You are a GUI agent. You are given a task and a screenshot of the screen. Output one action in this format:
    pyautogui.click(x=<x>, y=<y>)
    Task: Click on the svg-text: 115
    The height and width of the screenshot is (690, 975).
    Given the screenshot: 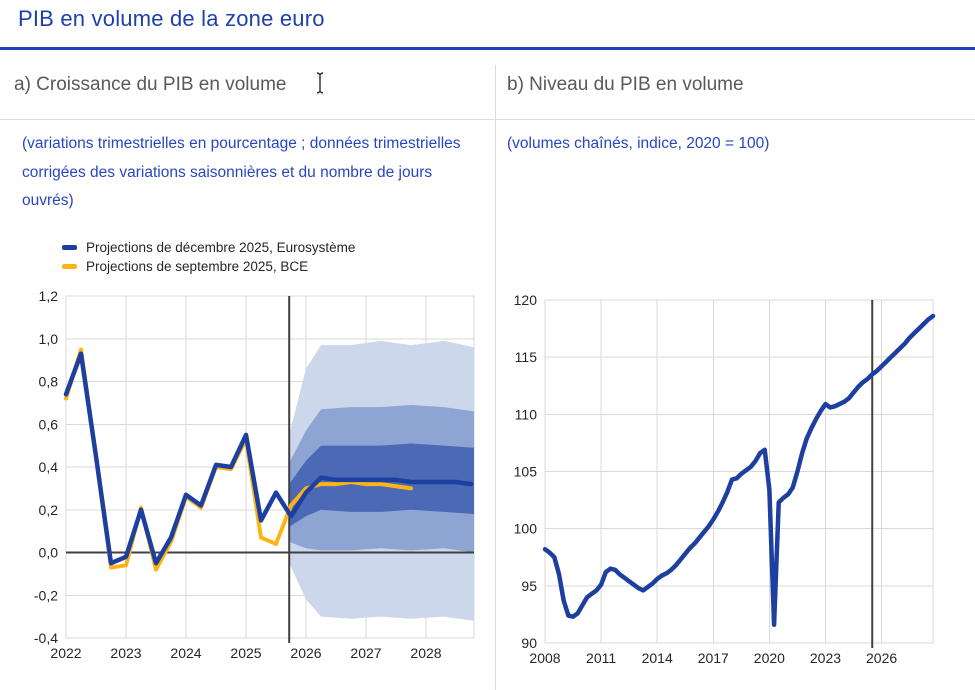 What is the action you would take?
    pyautogui.click(x=526, y=357)
    